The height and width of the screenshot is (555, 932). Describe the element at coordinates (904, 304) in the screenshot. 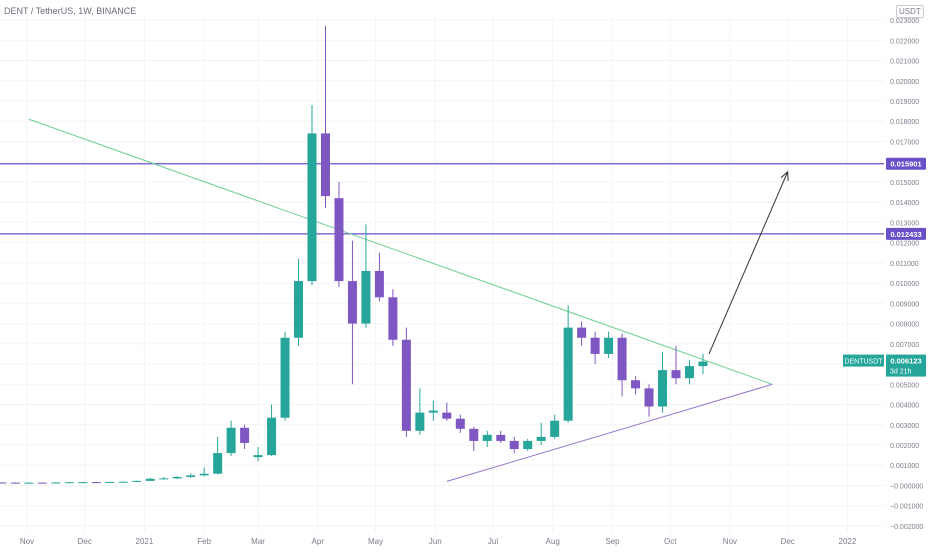

I see `y-tick-label: 0.009000` at that location.